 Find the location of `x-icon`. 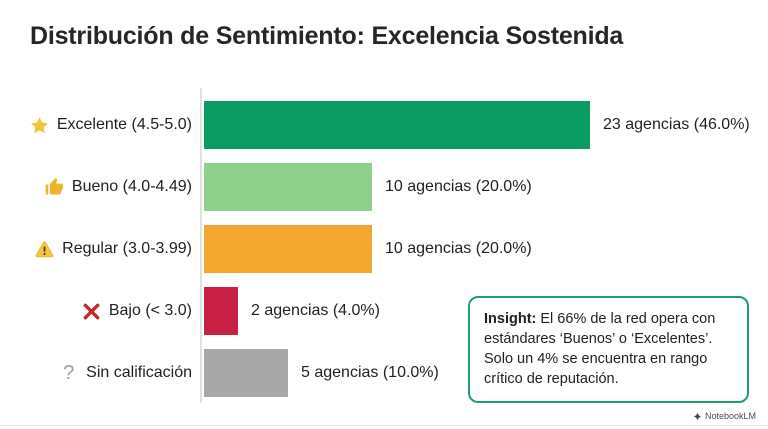

x-icon is located at coordinates (91, 311).